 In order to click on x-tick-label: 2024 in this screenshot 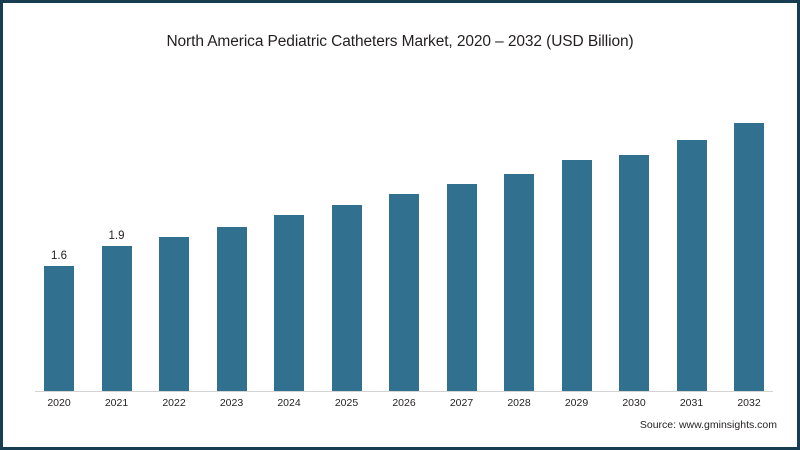, I will do `click(289, 403)`.